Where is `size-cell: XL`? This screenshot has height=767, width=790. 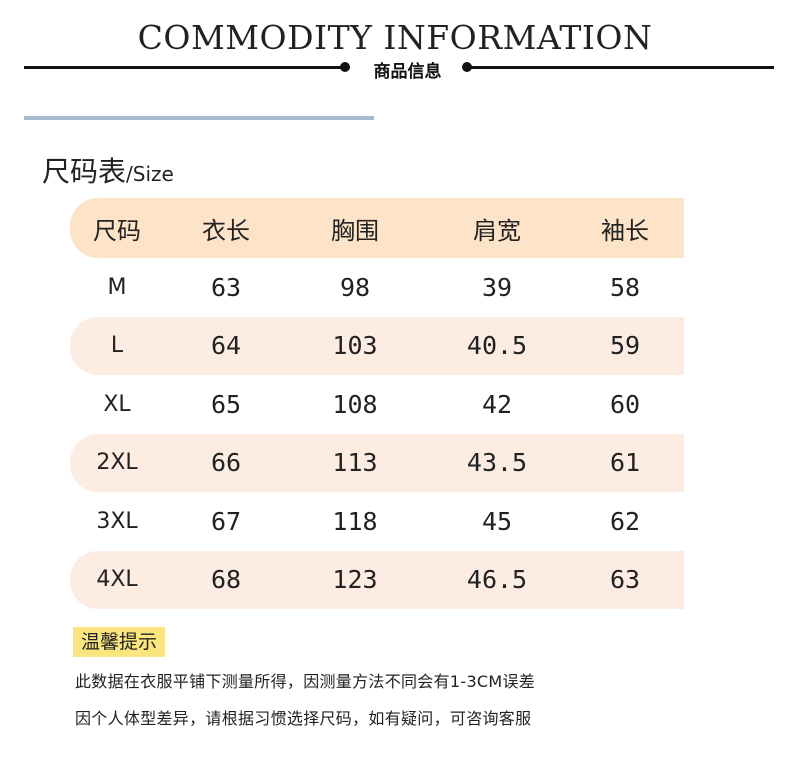
size-cell: XL is located at coordinates (117, 404).